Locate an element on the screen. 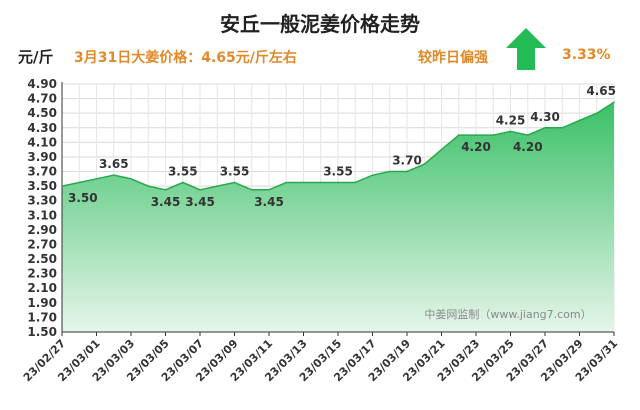 The image size is (640, 410). unit-label: 元/斤 is located at coordinates (36, 57).